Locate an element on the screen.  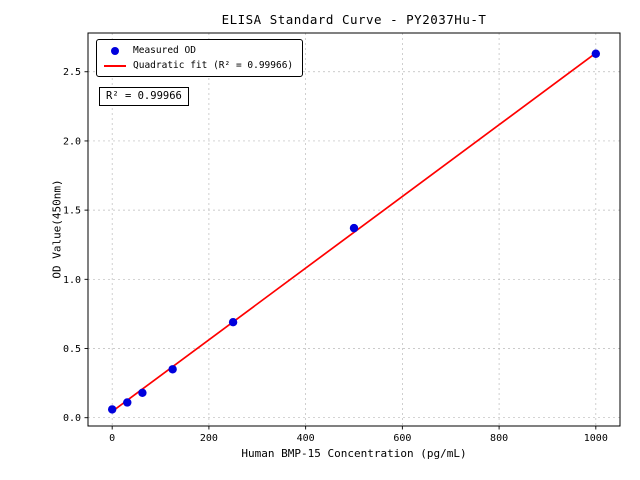
chart-title: ELISA Standard Curve - PY2037Hu-T is located at coordinates (354, 19).